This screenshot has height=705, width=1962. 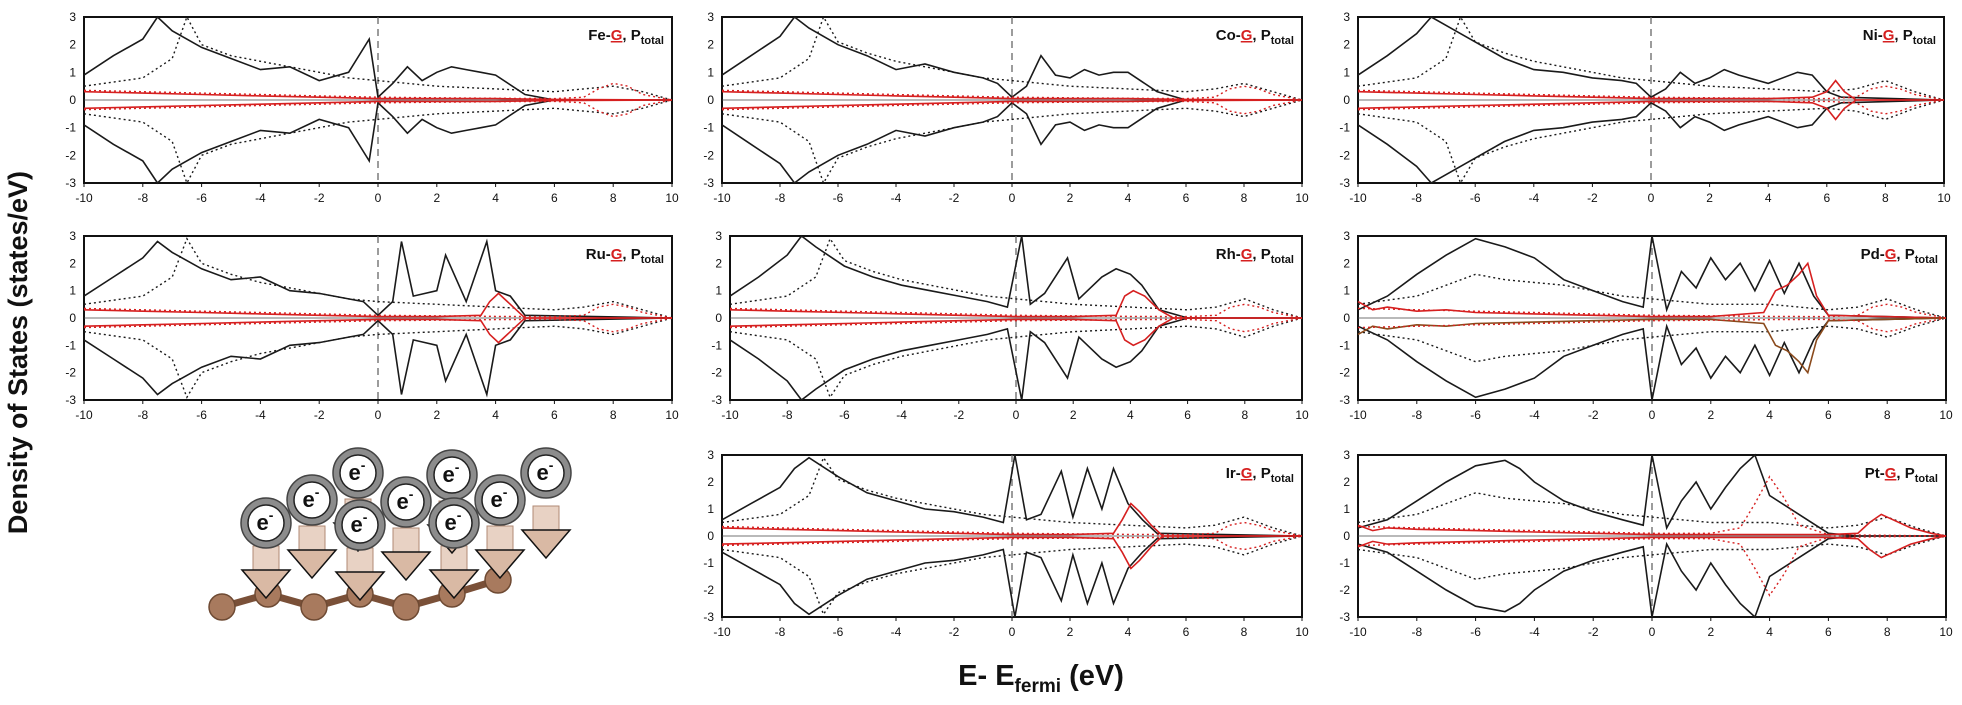 What do you see at coordinates (710, 509) in the screenshot?
I see `y-tick-label: 1` at bounding box center [710, 509].